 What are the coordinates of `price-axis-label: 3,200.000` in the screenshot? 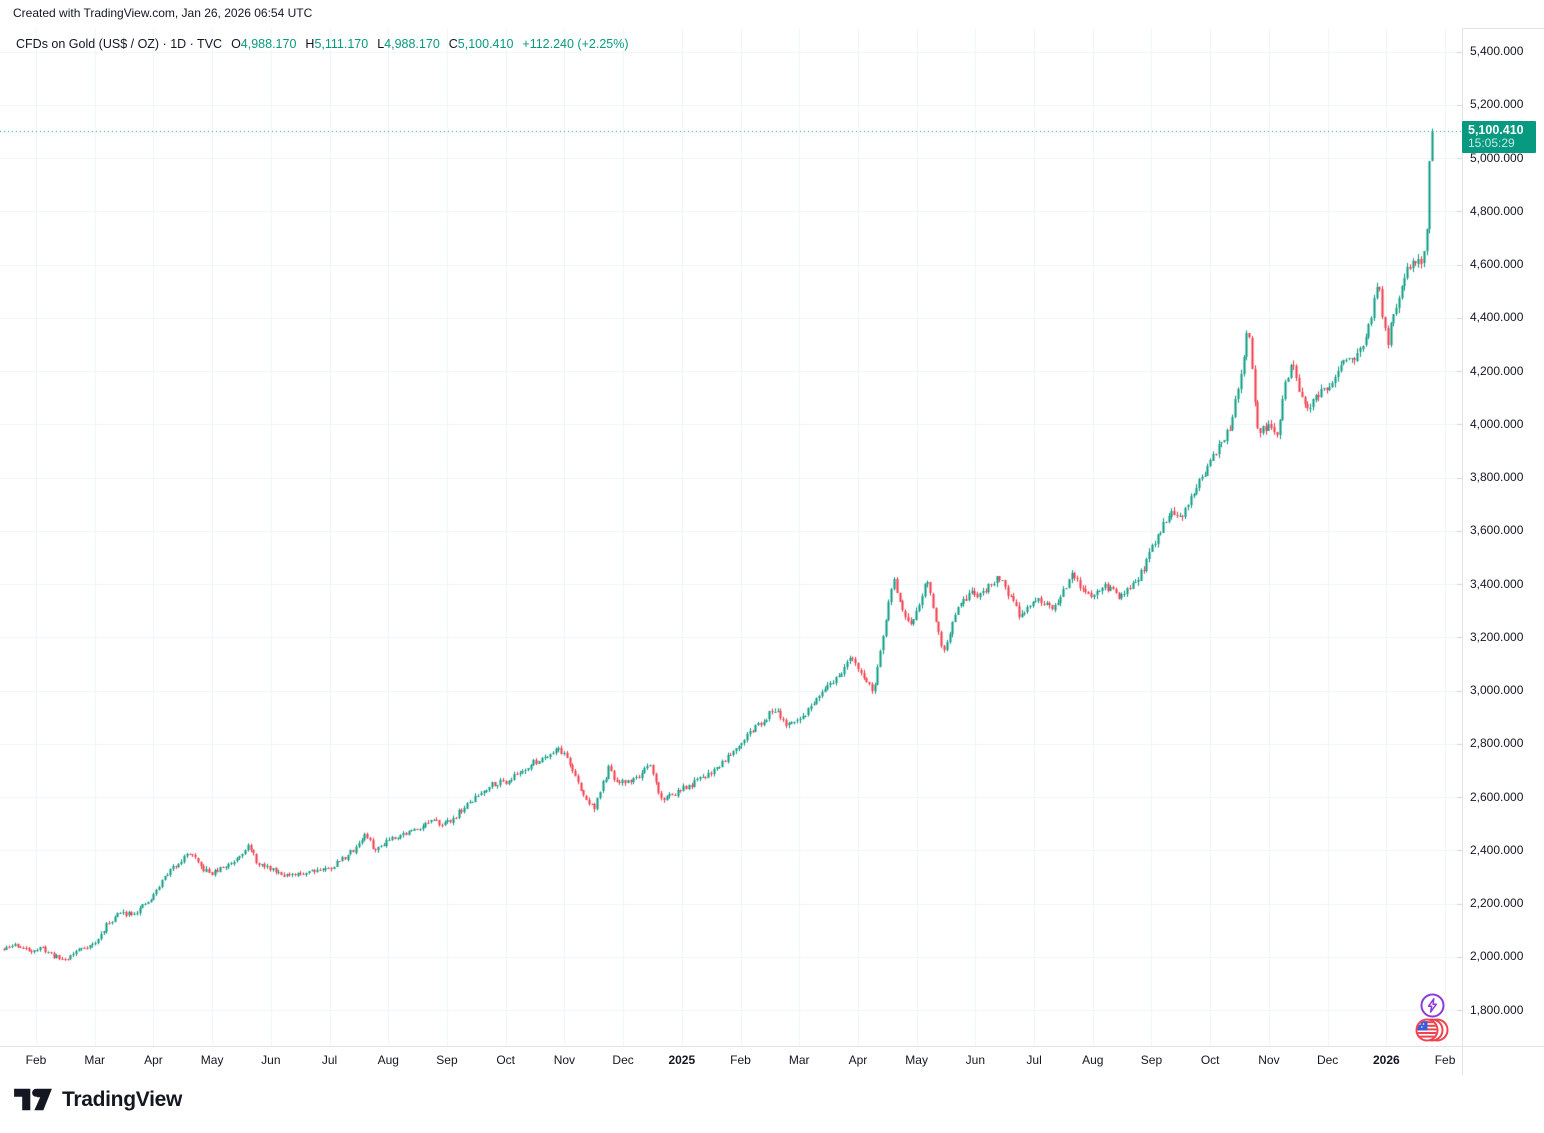 It's located at (1497, 636).